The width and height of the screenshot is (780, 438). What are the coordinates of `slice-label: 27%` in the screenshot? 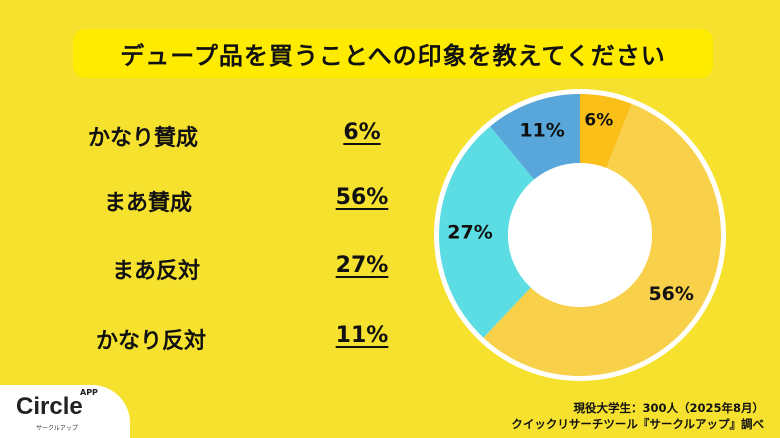 It's located at (469, 233).